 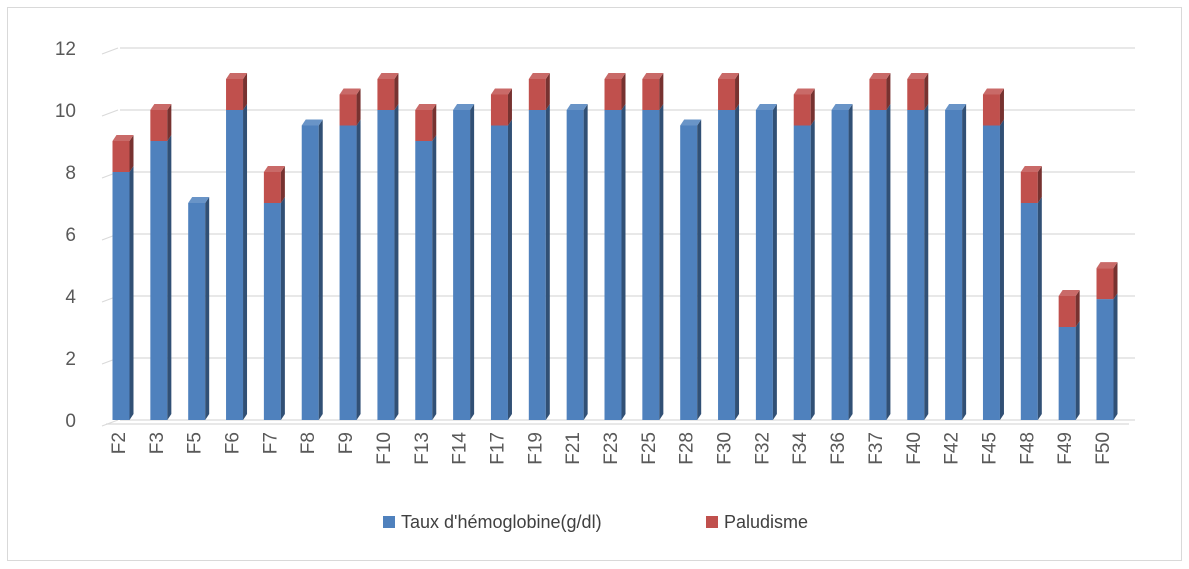 What do you see at coordinates (65, 111) in the screenshot?
I see `y-tick-label: 10` at bounding box center [65, 111].